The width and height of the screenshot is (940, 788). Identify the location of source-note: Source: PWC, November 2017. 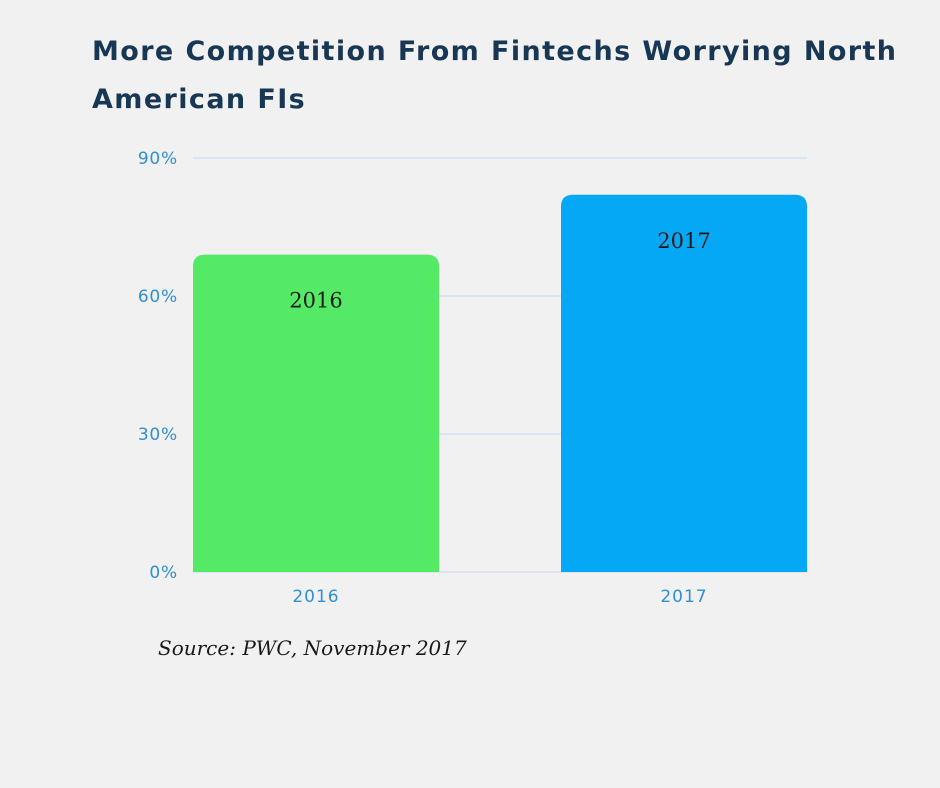
(312, 648).